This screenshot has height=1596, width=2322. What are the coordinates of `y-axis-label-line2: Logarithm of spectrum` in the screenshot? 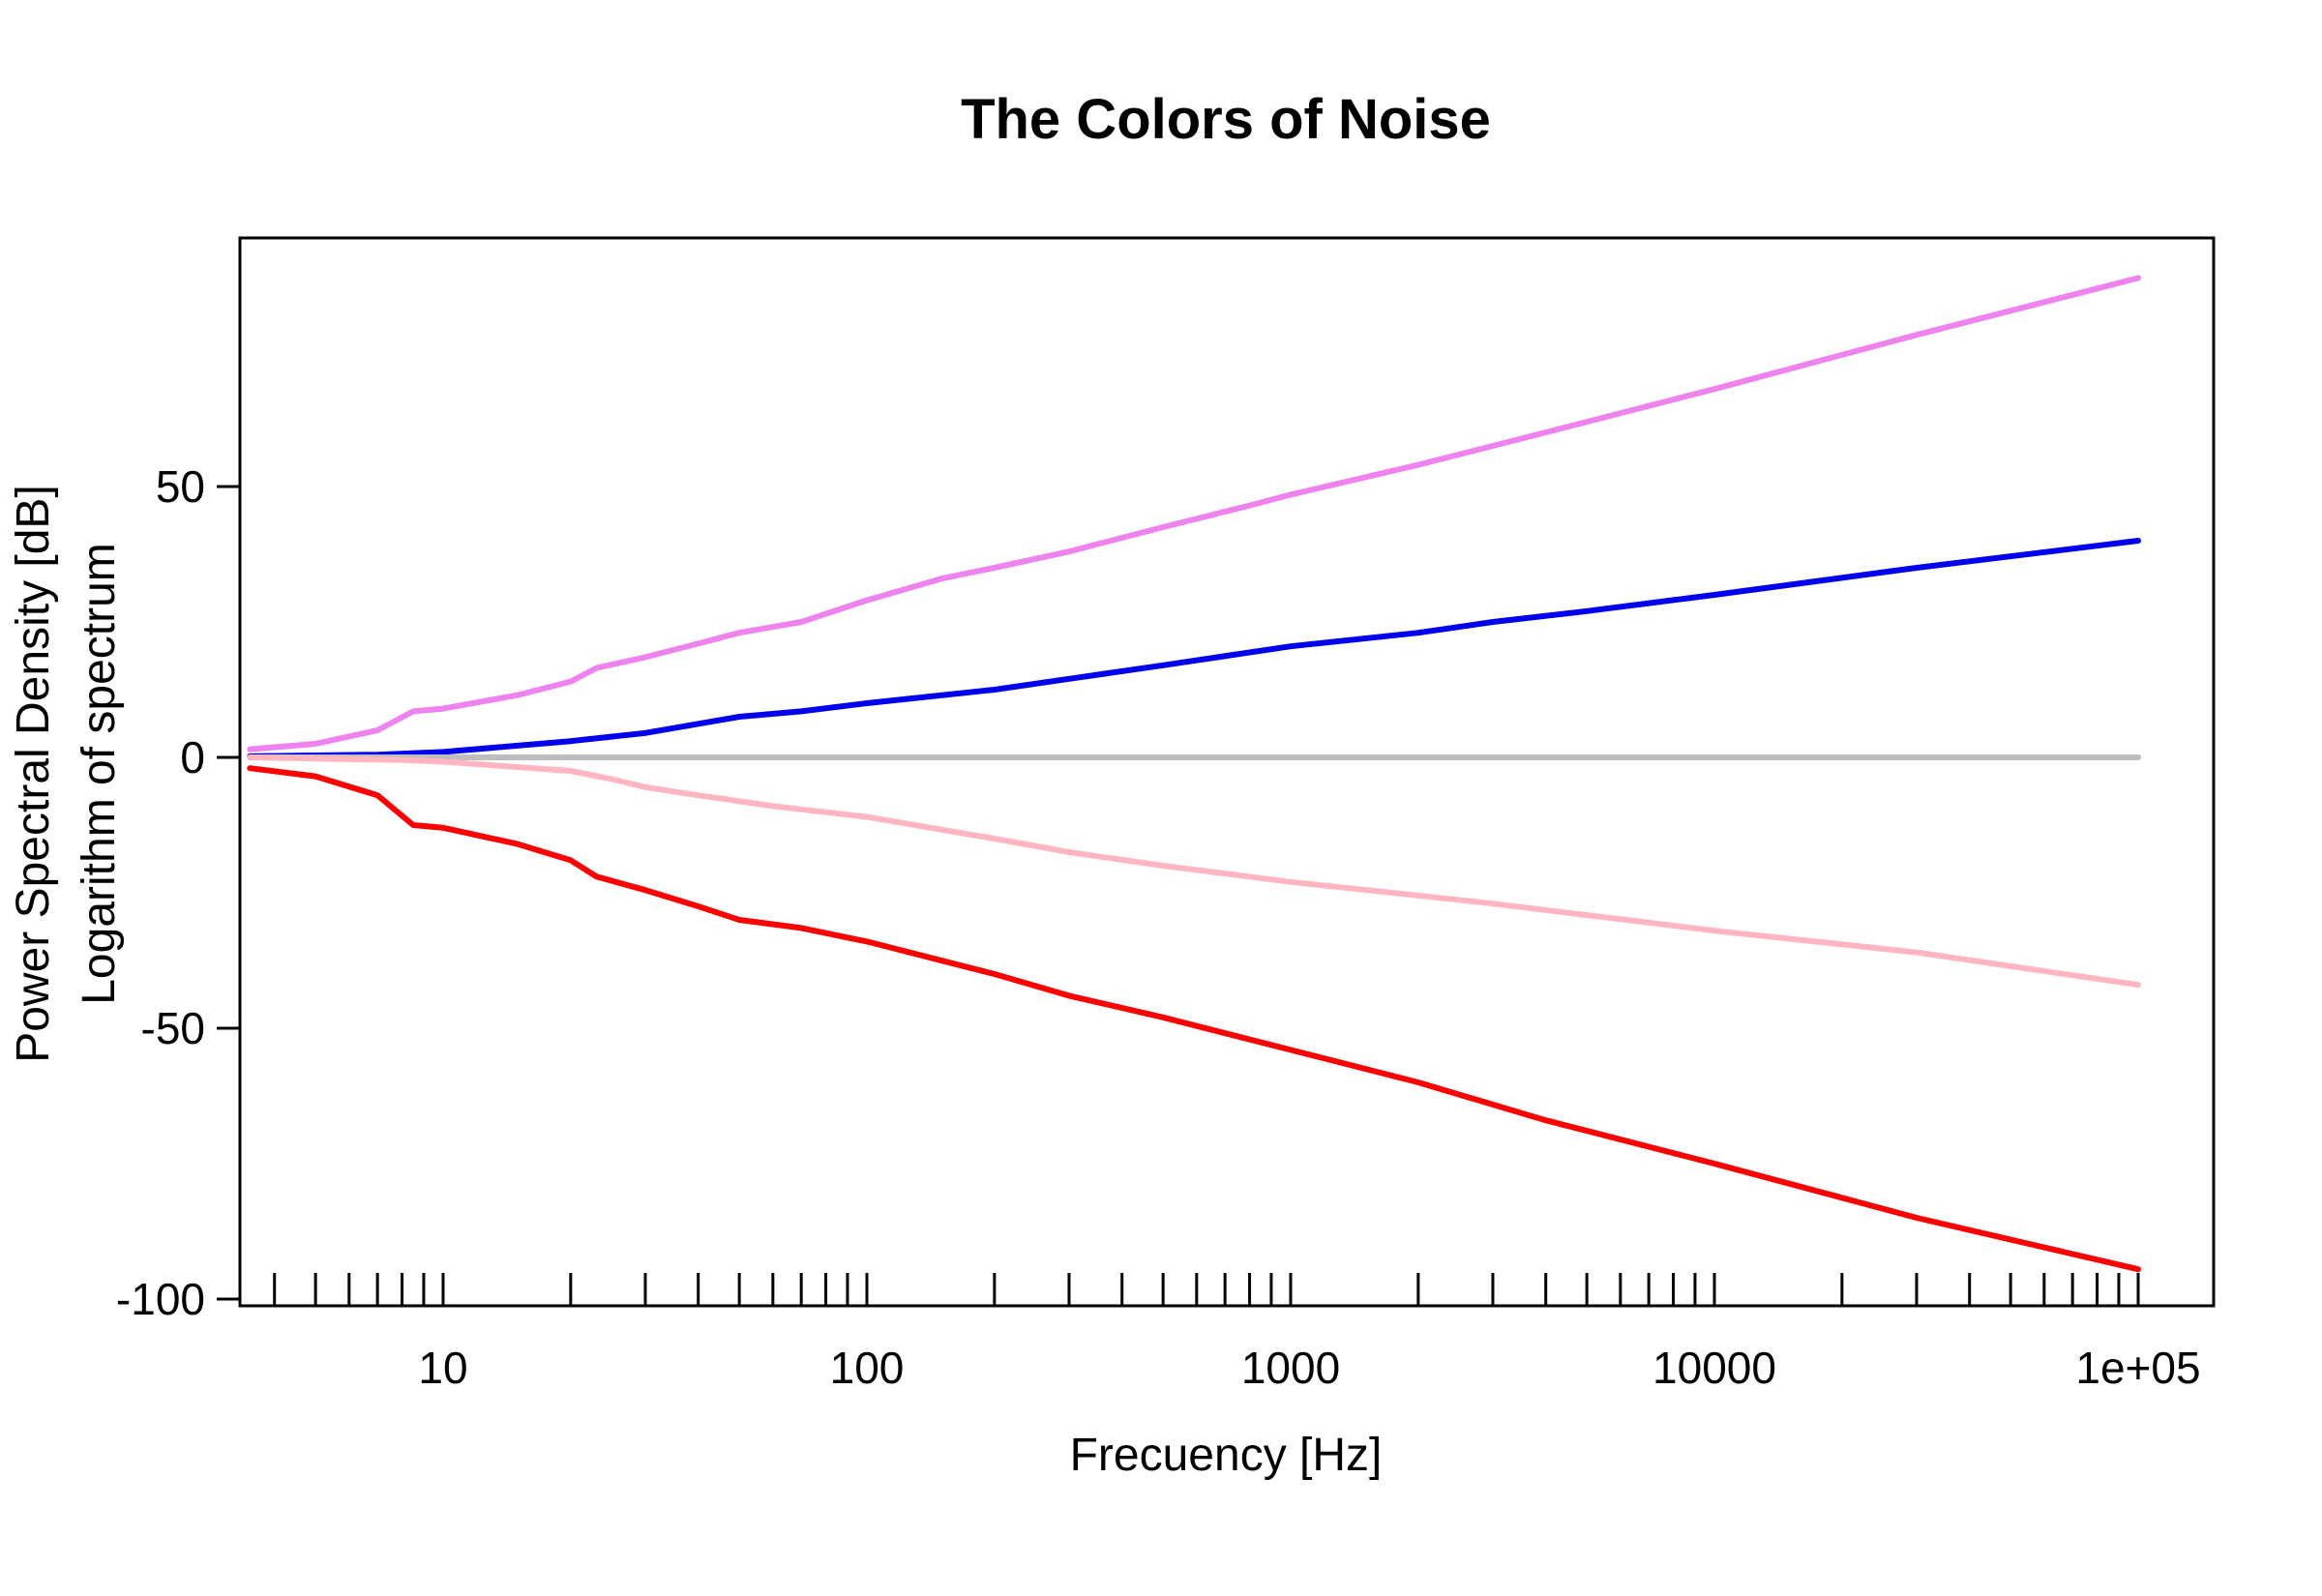 It's located at (99, 774).